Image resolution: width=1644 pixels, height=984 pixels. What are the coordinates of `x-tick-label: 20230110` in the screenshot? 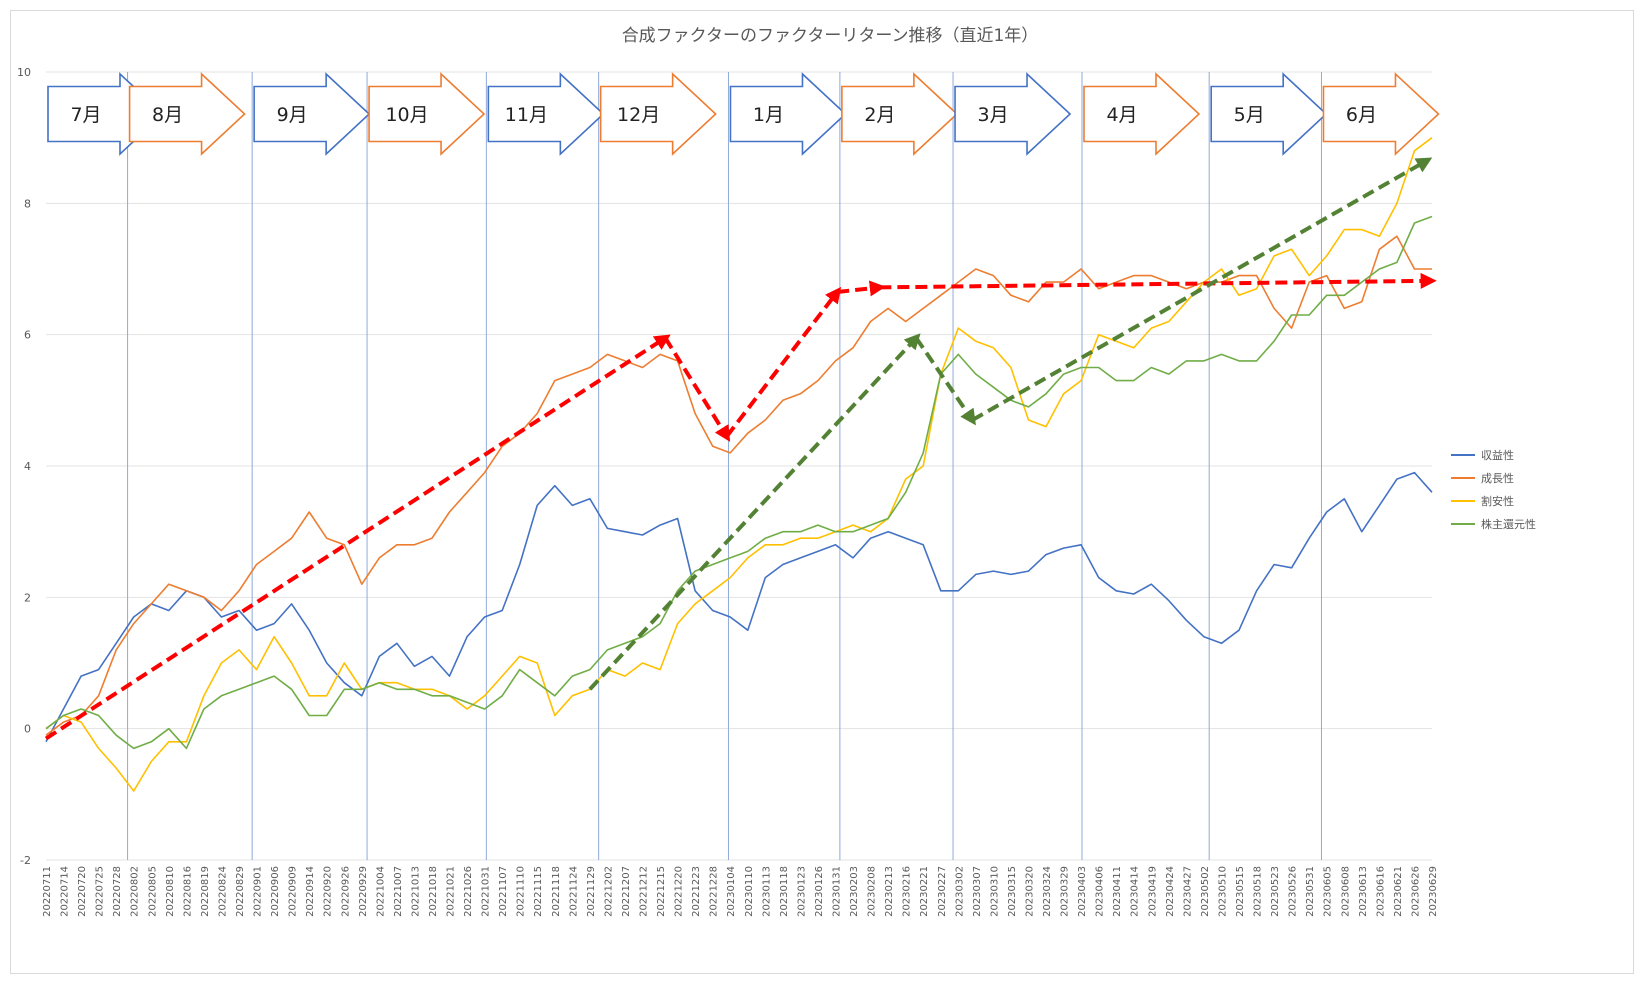 It's located at (749, 891).